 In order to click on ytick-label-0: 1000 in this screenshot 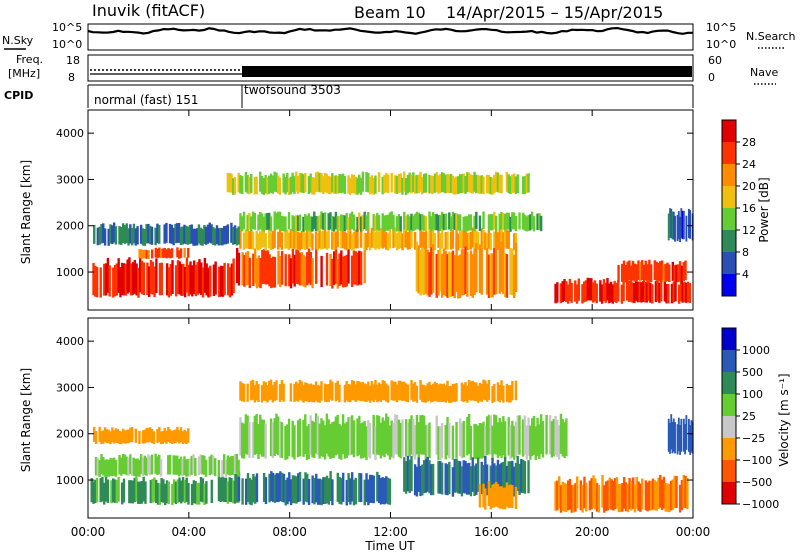, I will do `click(70, 272)`.